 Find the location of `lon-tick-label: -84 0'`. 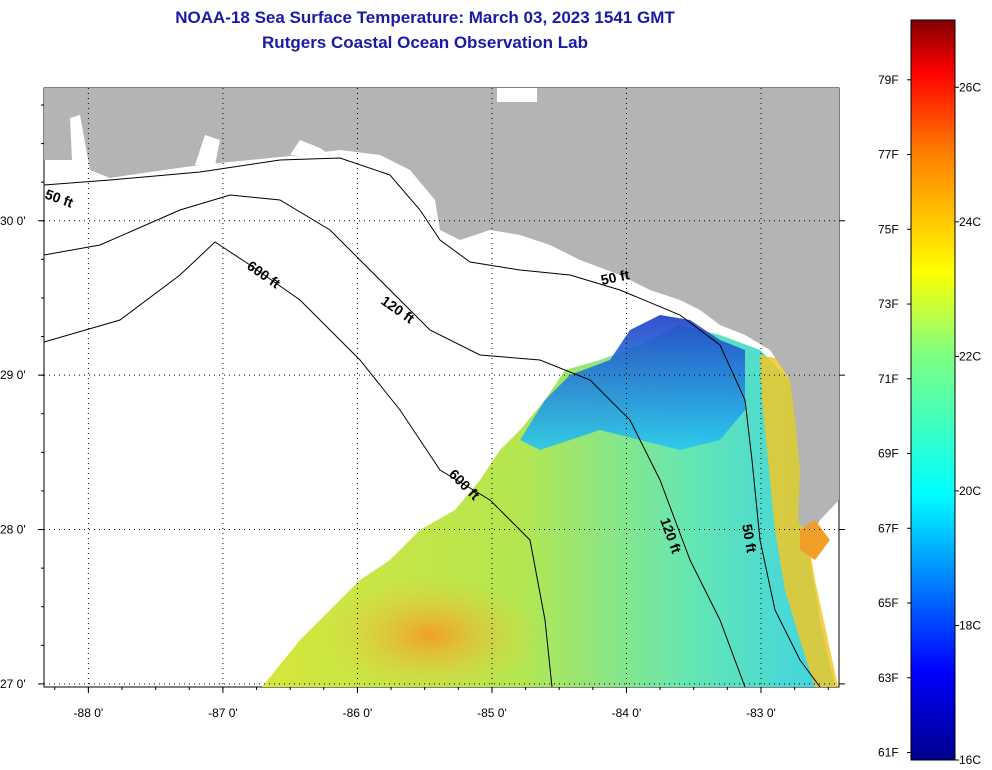

lon-tick-label: -84 0' is located at coordinates (627, 713).